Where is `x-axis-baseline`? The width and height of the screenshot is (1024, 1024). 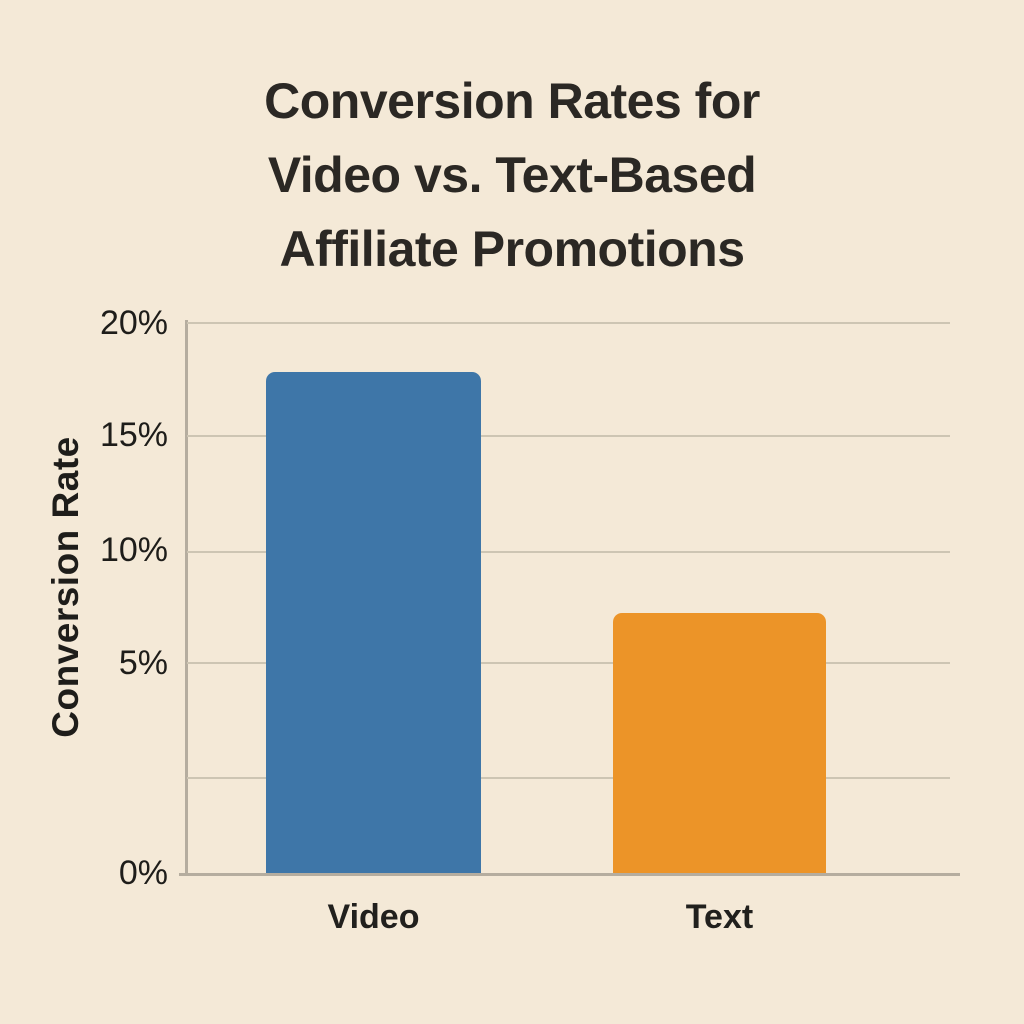 x-axis-baseline is located at coordinates (569, 874).